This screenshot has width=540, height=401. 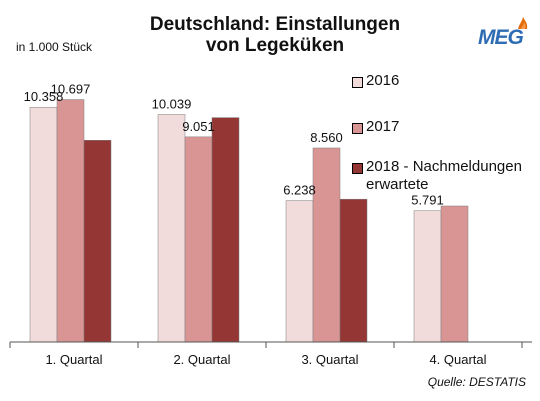 What do you see at coordinates (44, 96) in the screenshot?
I see `value-label-2016-1: 10.358` at bounding box center [44, 96].